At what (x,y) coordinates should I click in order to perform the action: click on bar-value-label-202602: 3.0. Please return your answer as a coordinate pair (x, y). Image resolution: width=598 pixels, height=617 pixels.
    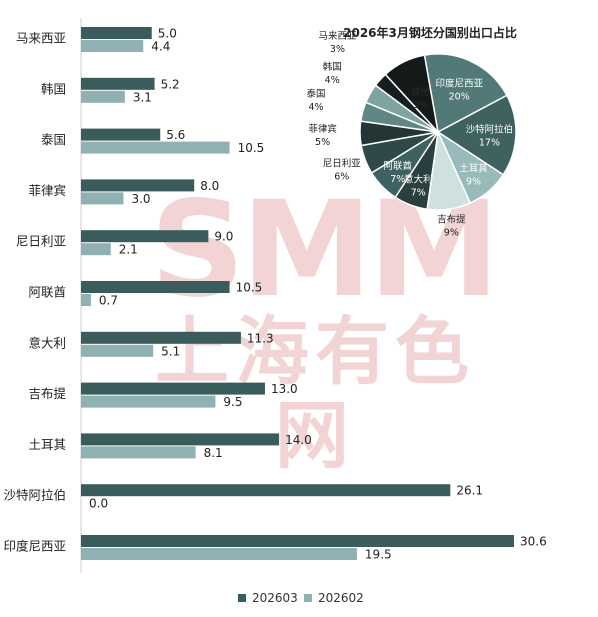
    Looking at the image, I should click on (140, 199).